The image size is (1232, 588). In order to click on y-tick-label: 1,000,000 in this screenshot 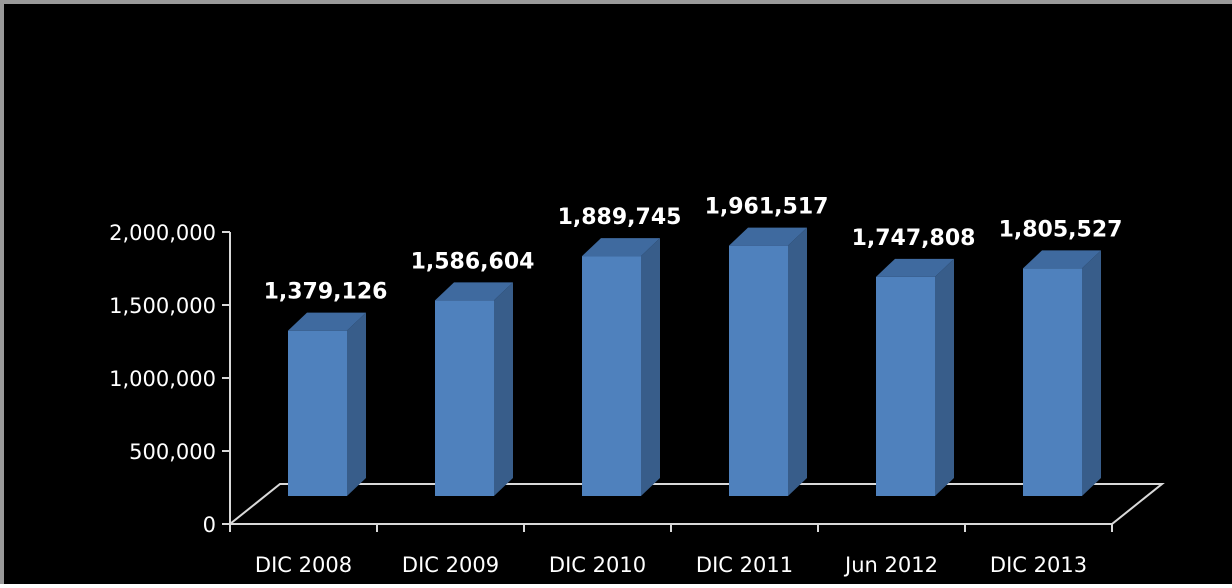, I will do `click(162, 379)`.